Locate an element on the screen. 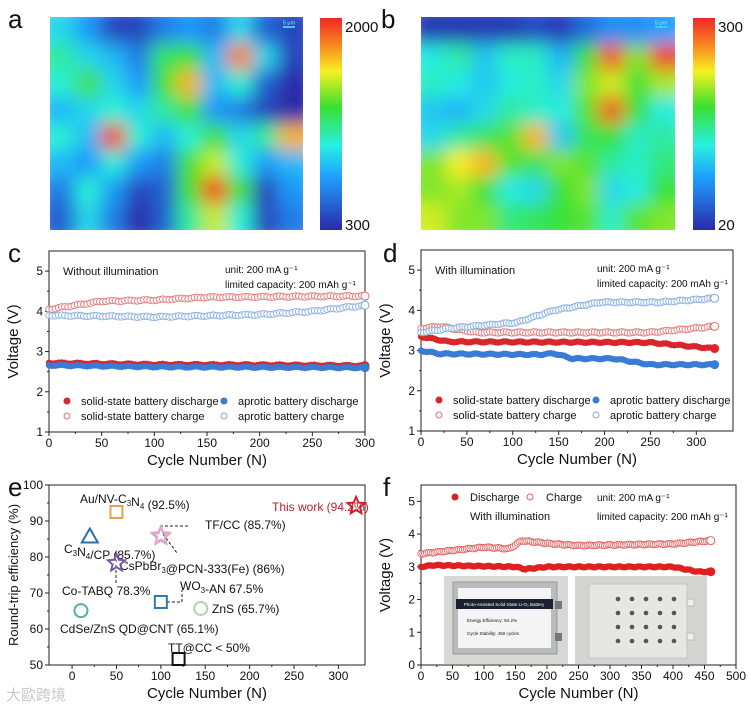 The image size is (750, 712). y-tick-label: 70 is located at coordinates (37, 593).